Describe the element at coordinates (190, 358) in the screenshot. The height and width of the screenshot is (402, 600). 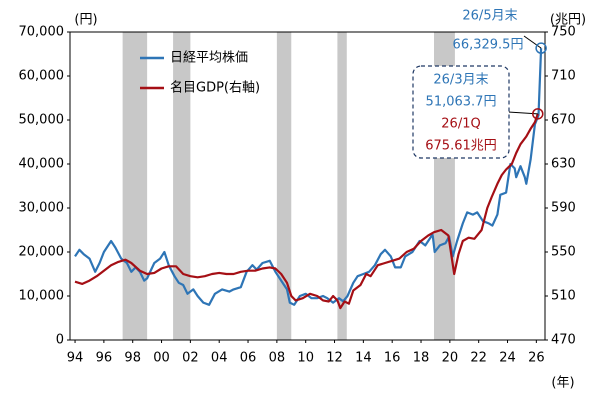
I see `x-tick-label: 02` at that location.